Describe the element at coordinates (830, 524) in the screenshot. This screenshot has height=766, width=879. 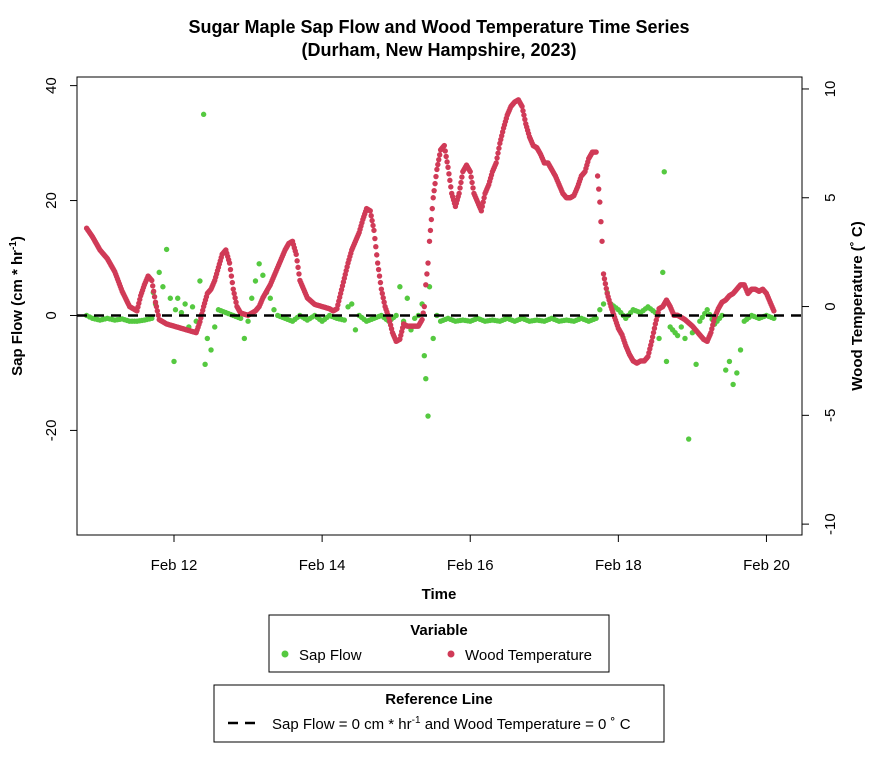
I see `y-right-tick-label: -10` at that location.